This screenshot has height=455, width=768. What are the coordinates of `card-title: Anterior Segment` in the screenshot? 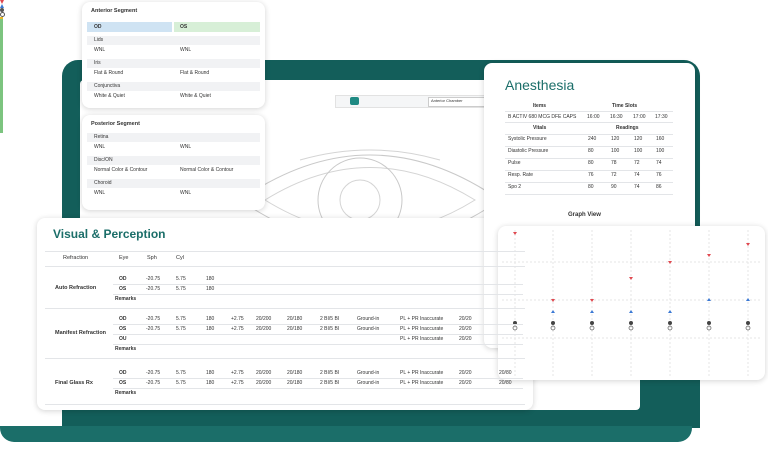 It's located at (114, 11).